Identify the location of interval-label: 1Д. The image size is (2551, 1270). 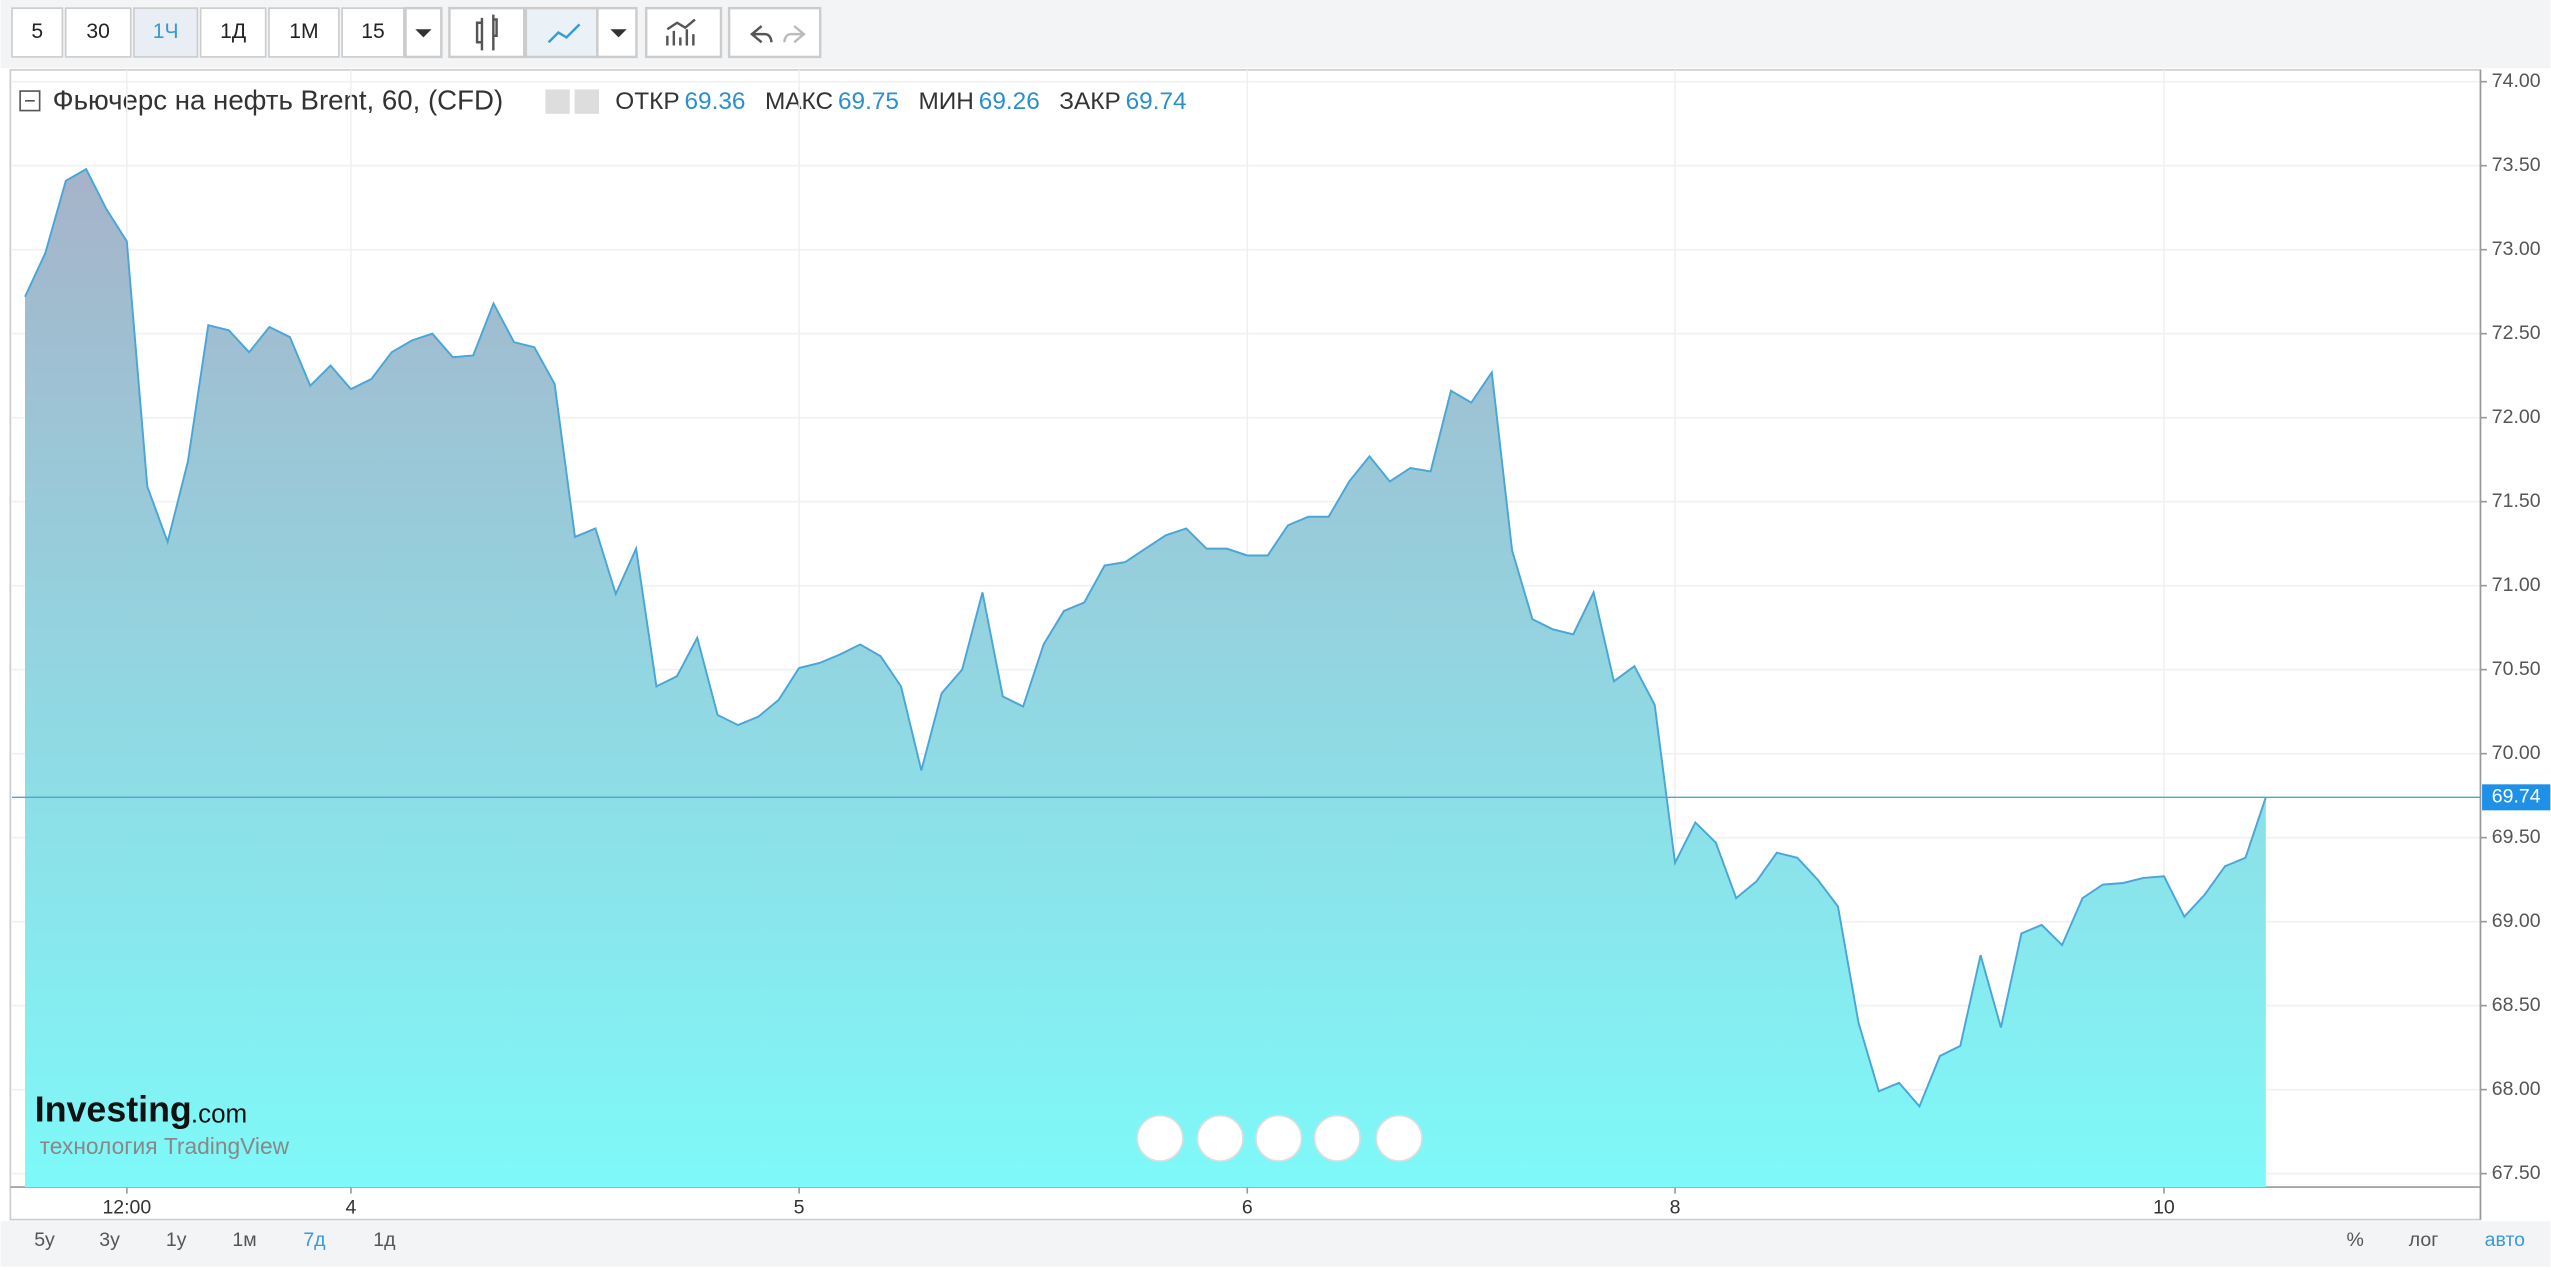
(233, 31).